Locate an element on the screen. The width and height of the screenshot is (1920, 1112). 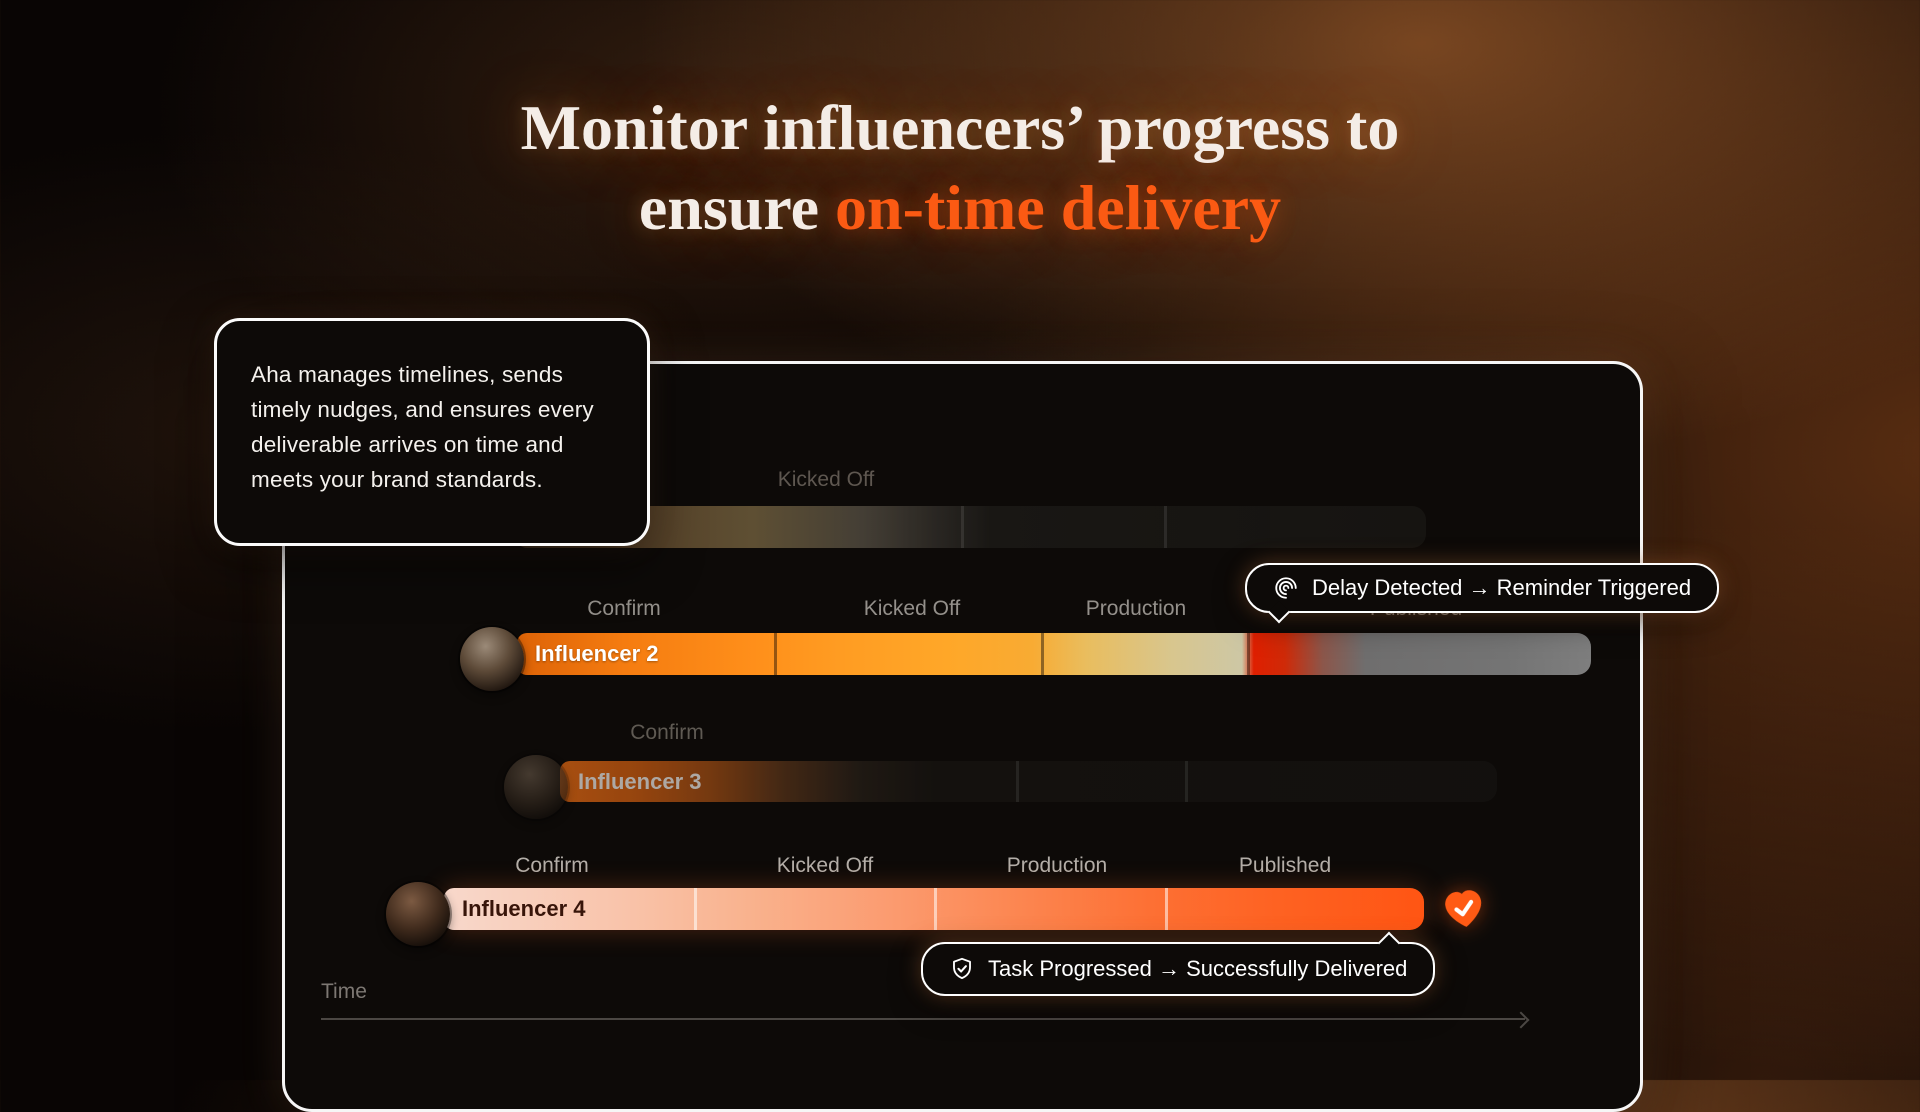
influencer-3-name: Influencer 3 is located at coordinates (640, 781).